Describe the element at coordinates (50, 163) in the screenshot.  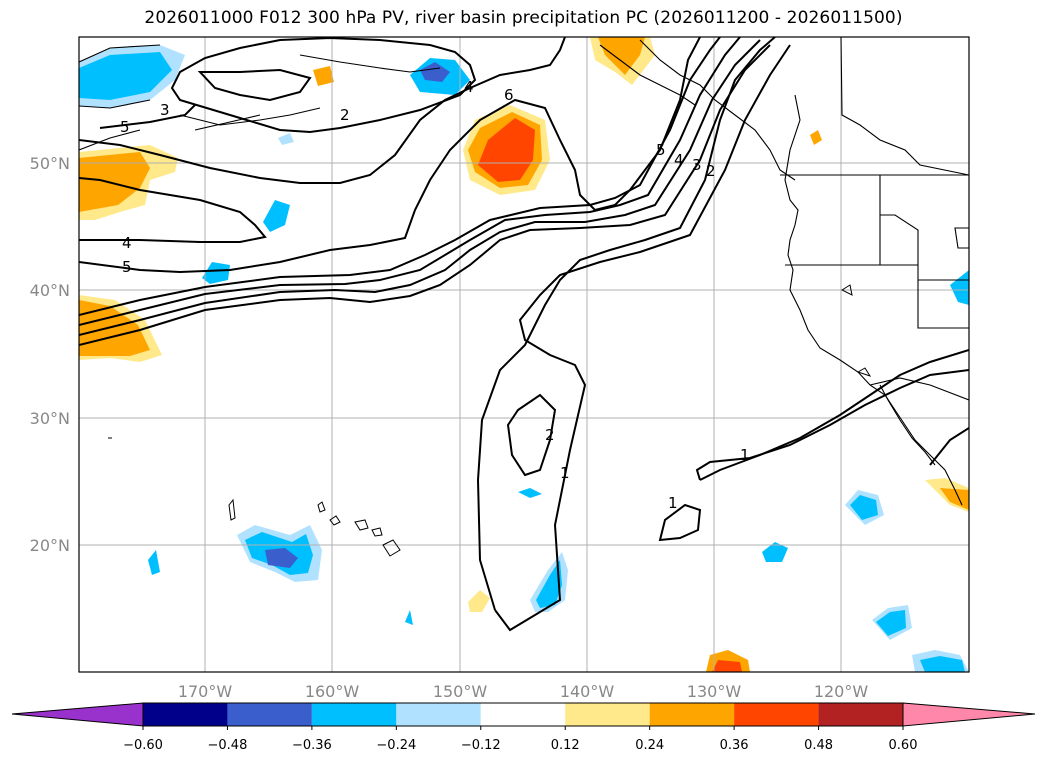
I see `lat-tick-label: 50°N` at that location.